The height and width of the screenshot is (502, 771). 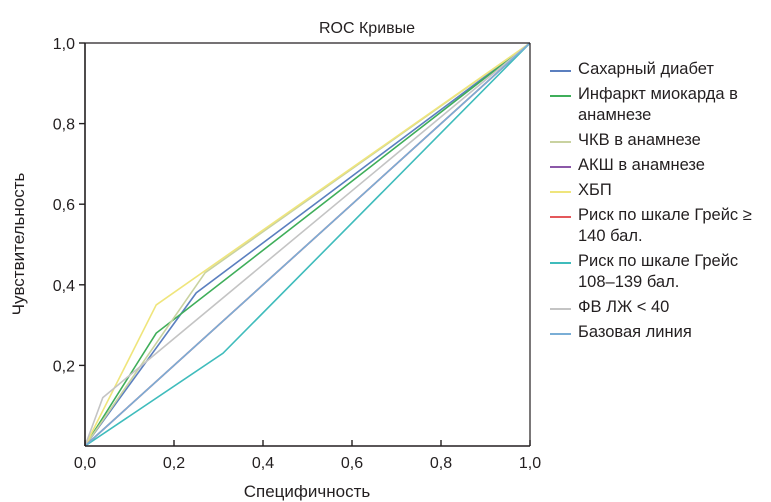 I want to click on legend-label: Риск по шкале Грейс 108–139 бал., so click(x=658, y=271).